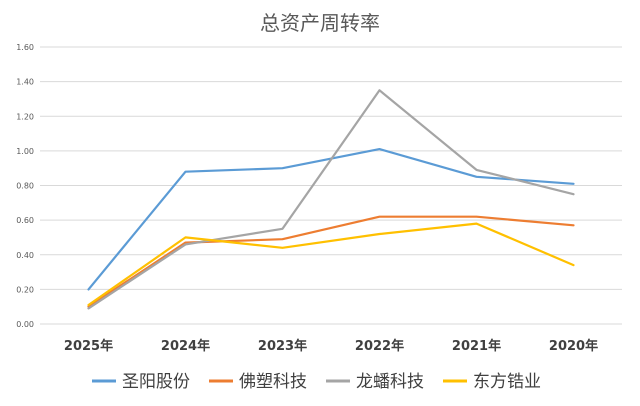  Describe the element at coordinates (273, 382) in the screenshot. I see `legend-label: 佛塑科技` at that location.